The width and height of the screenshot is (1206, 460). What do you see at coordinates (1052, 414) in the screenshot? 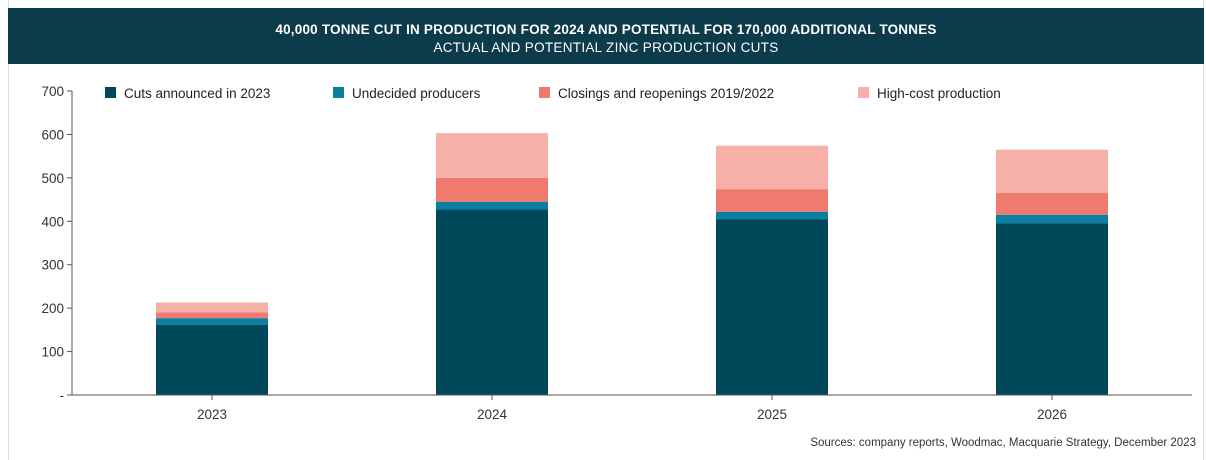
I see `x-tick-label: 2026` at bounding box center [1052, 414].